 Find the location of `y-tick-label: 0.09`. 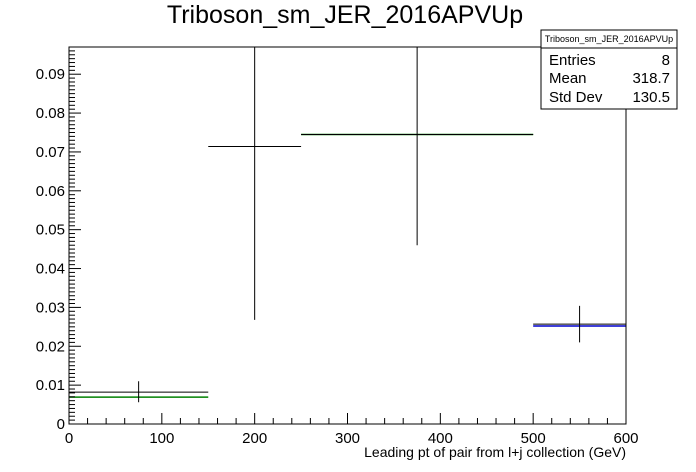

y-tick-label: 0.09 is located at coordinates (50, 74).